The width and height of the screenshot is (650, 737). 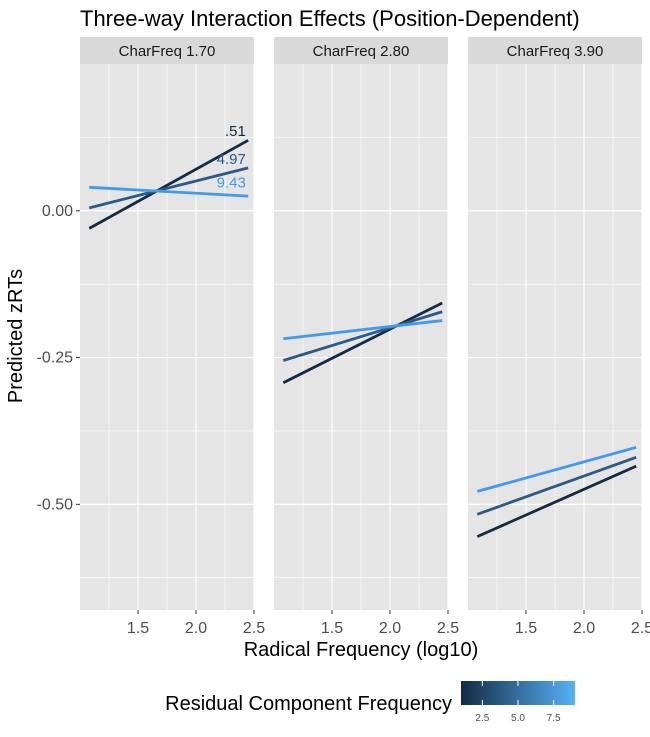 What do you see at coordinates (57, 211) in the screenshot?
I see `y-tick-label: 0.00` at bounding box center [57, 211].